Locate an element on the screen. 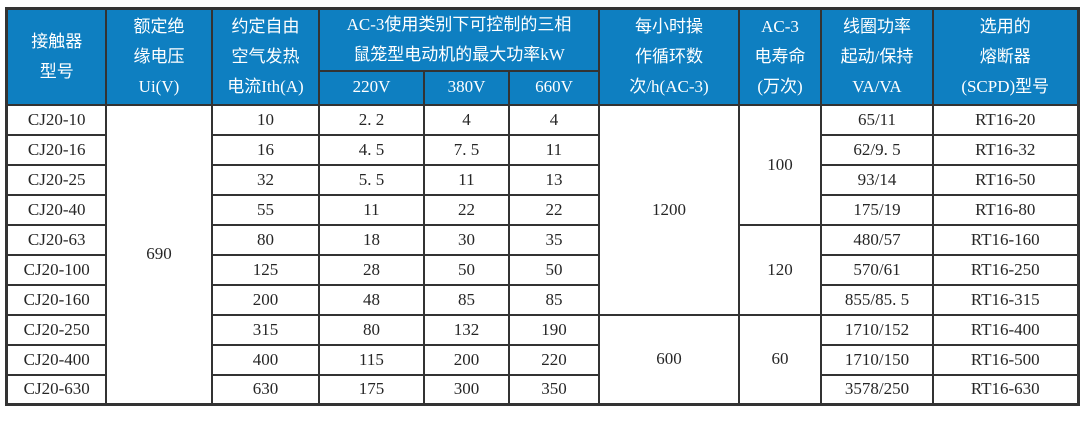 The image size is (1085, 447). cell-coil: 62/9. 5 is located at coordinates (877, 149).